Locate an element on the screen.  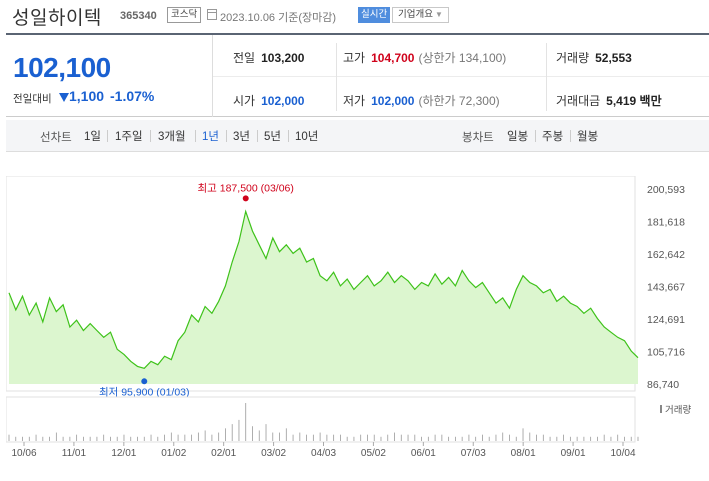
diff-value: 1,100 is located at coordinates (87, 96).